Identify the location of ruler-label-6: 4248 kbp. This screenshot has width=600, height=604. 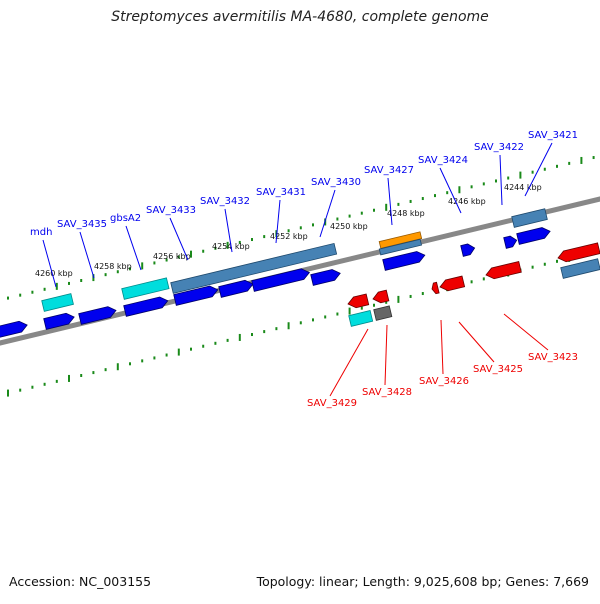
(406, 213).